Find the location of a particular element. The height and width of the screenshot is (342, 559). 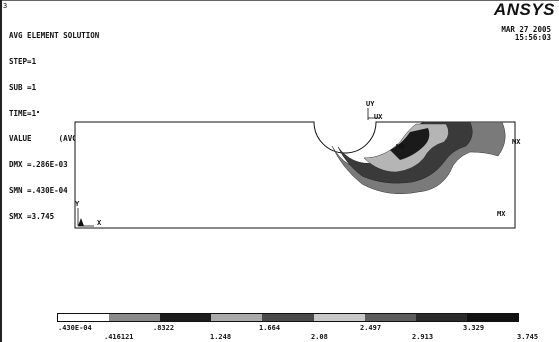

view-triad-uy: UY is located at coordinates (370, 104).